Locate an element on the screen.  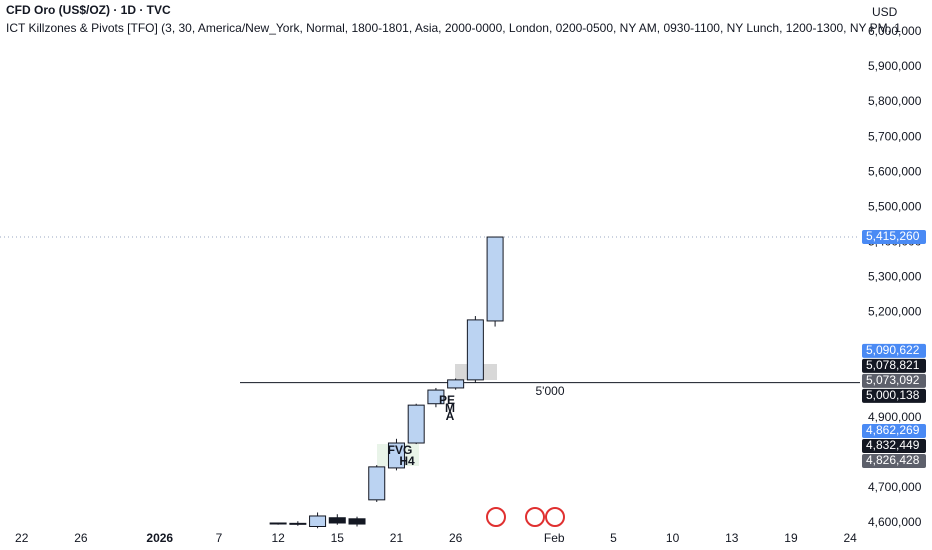
y-tick-label: 4,700,000 is located at coordinates (895, 487).